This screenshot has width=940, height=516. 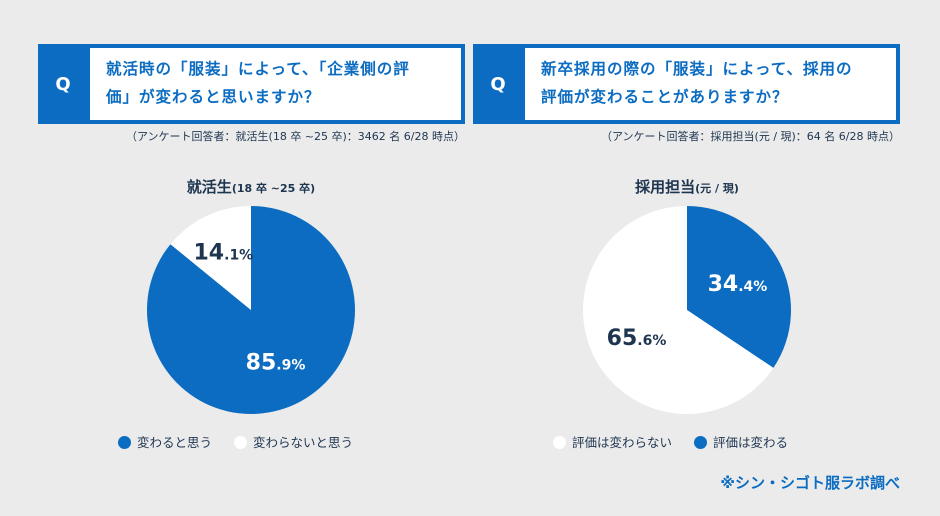 I want to click on legend-item: 評価は変わる, so click(x=741, y=441).